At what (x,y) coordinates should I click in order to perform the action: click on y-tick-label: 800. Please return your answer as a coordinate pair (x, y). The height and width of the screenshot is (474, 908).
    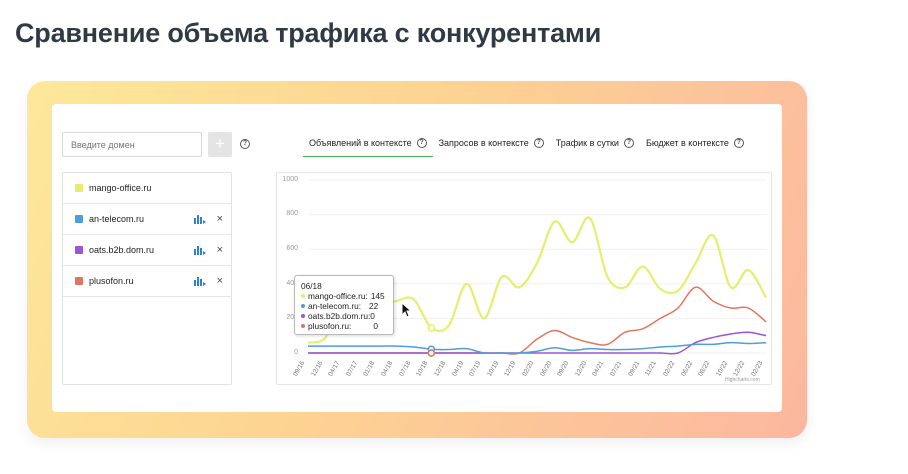
    Looking at the image, I should click on (292, 213).